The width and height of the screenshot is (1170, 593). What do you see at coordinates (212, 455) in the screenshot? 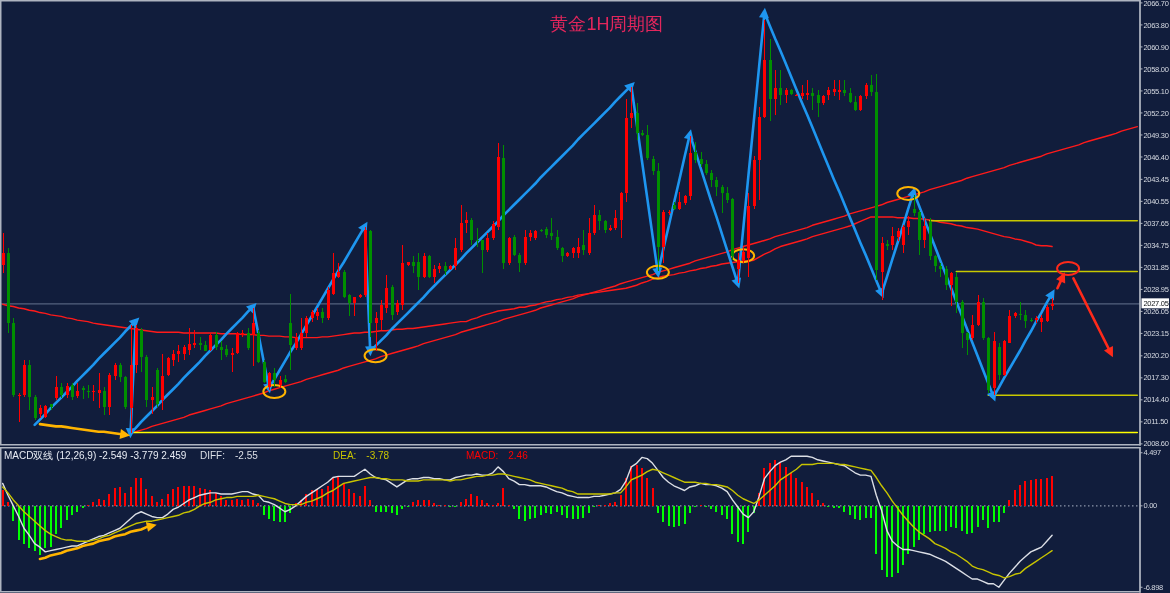
I see `text: DIFF:` at bounding box center [212, 455].